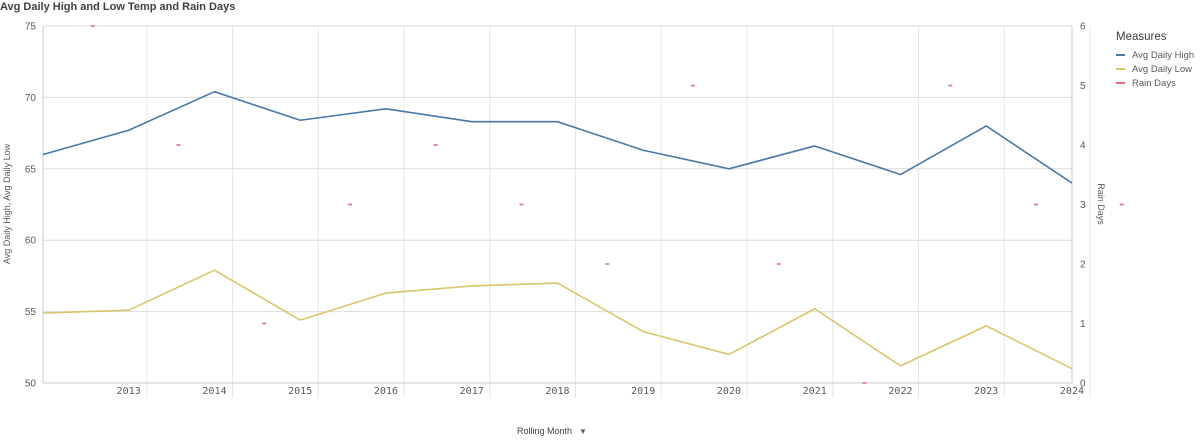  Describe the element at coordinates (545, 431) in the screenshot. I see `x-axis-title: Rolling Month` at that location.